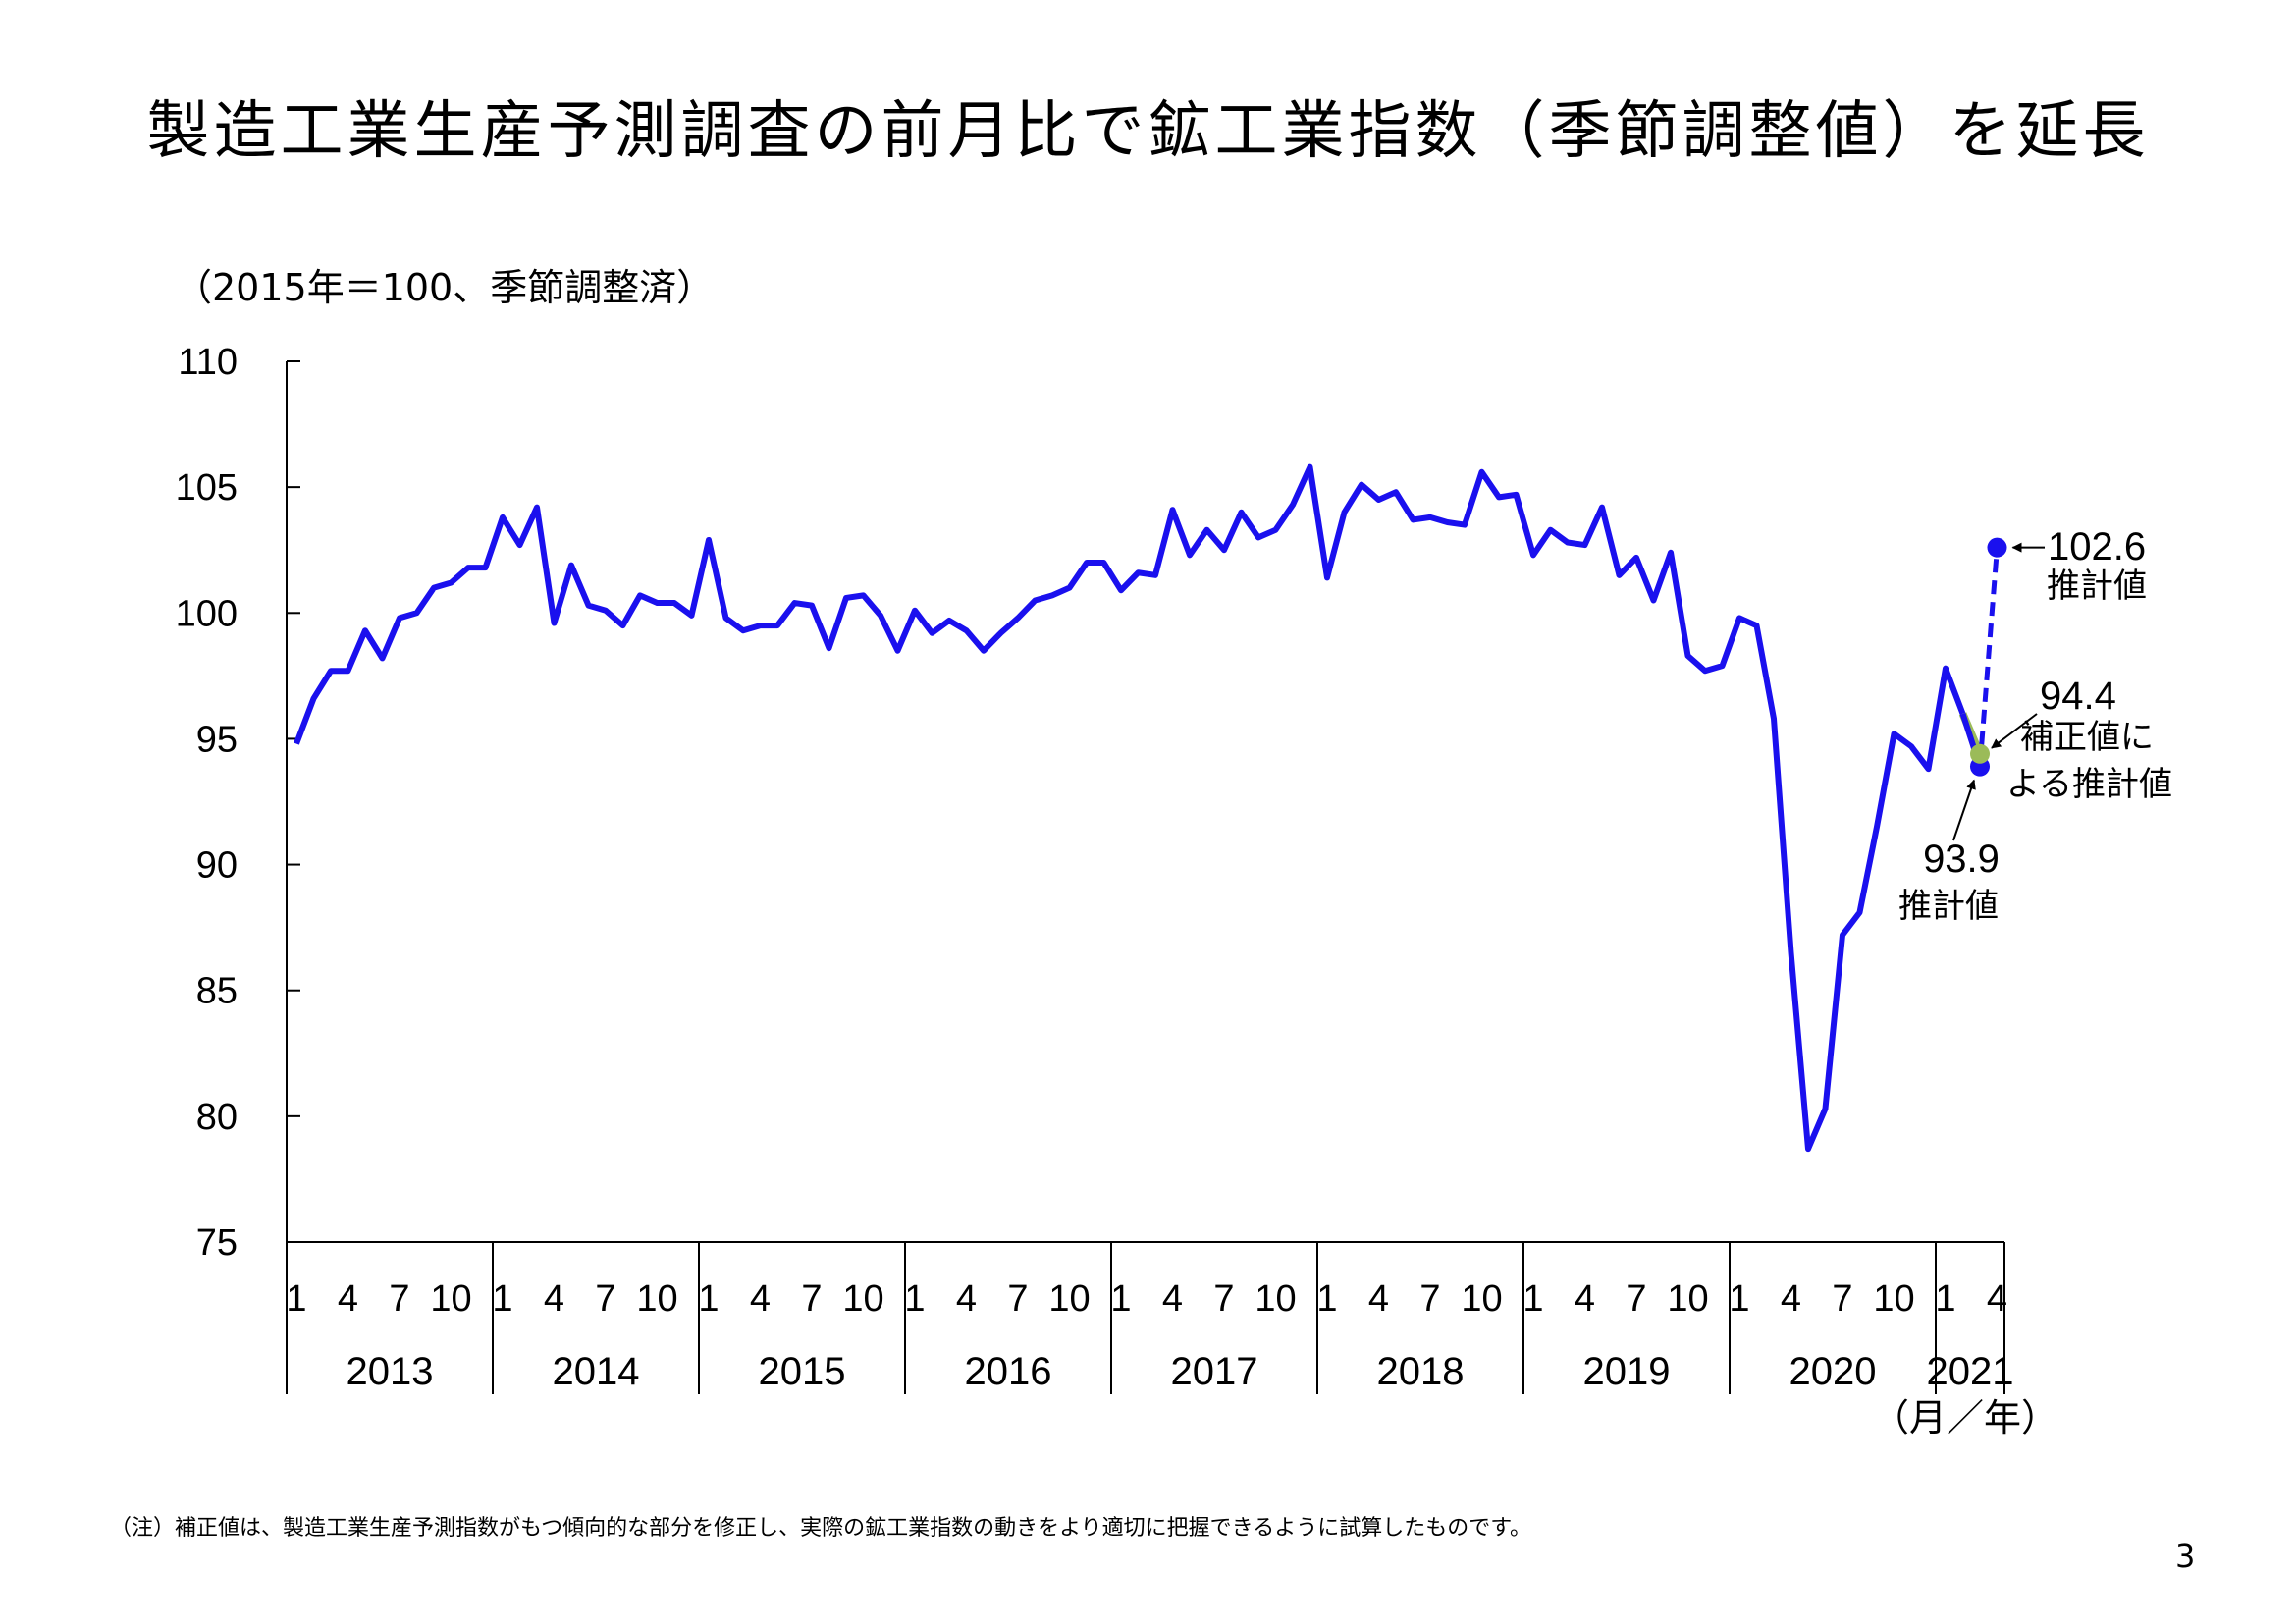 The width and height of the screenshot is (2296, 1624). What do you see at coordinates (1214, 1371) in the screenshot?
I see `x-year-label: 2017` at bounding box center [1214, 1371].